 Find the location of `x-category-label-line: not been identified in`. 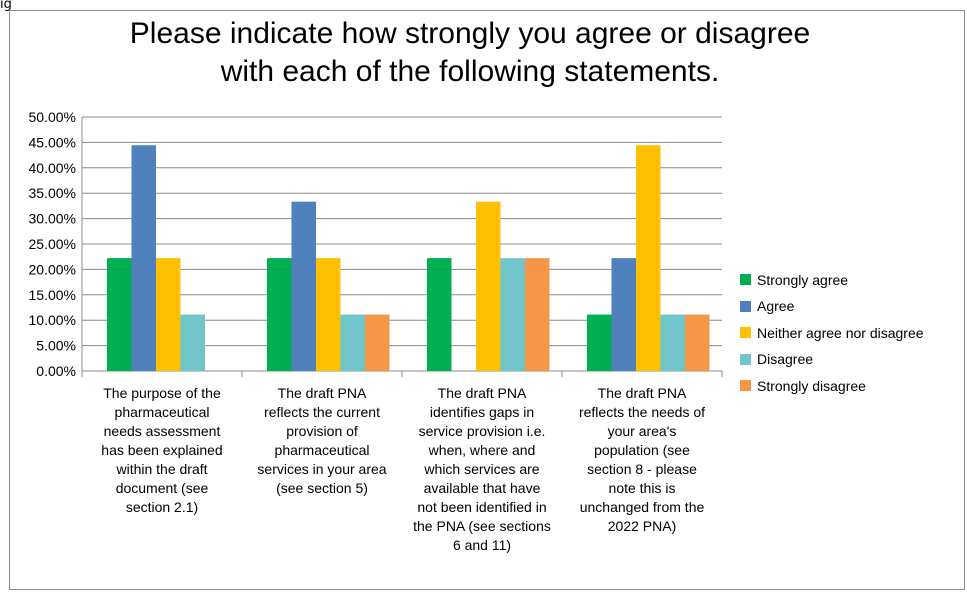

x-category-label-line: not been identified in is located at coordinates (482, 507).